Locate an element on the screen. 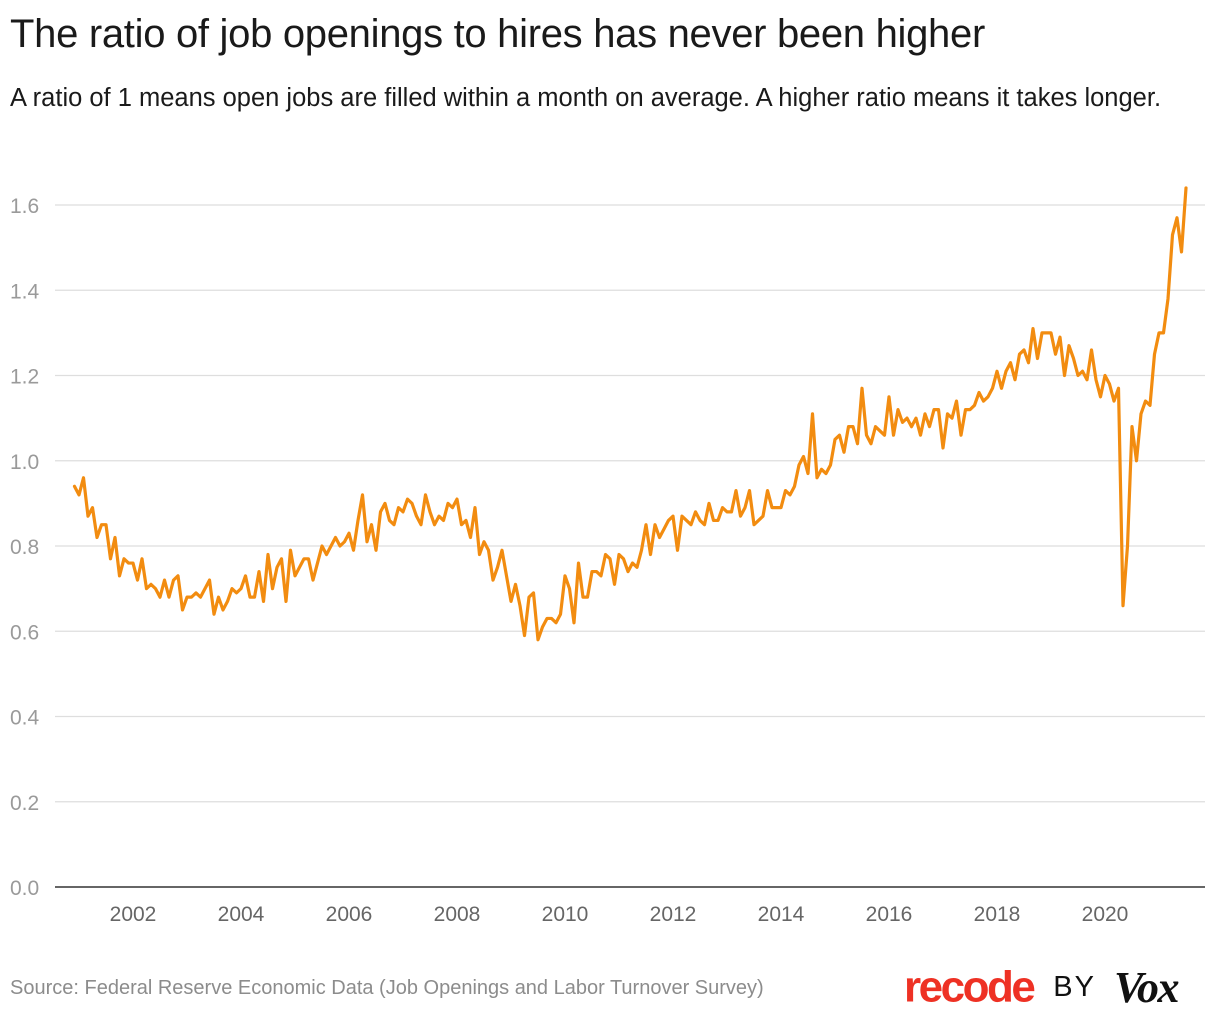 This screenshot has width=1220, height=1020. x-tick-label: 2004 is located at coordinates (241, 914).